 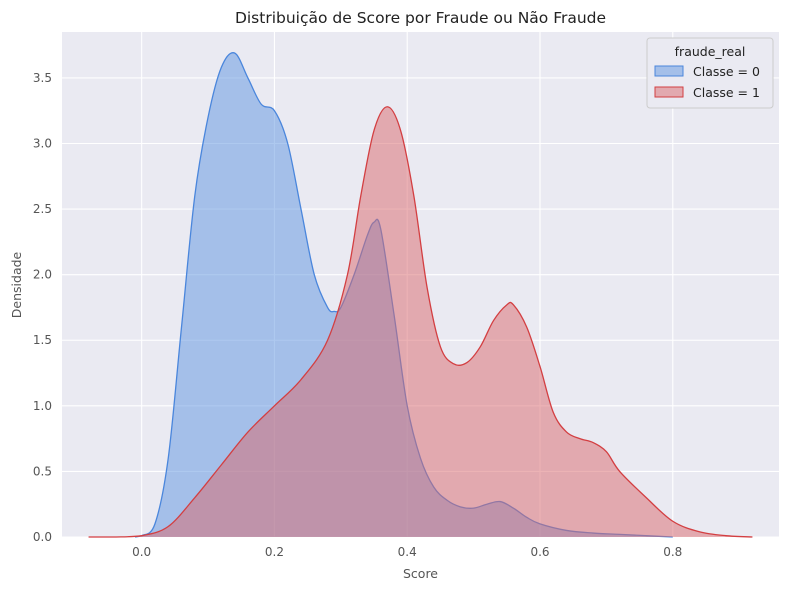 What do you see at coordinates (42, 143) in the screenshot?
I see `y-tick-label: 3.0` at bounding box center [42, 143].